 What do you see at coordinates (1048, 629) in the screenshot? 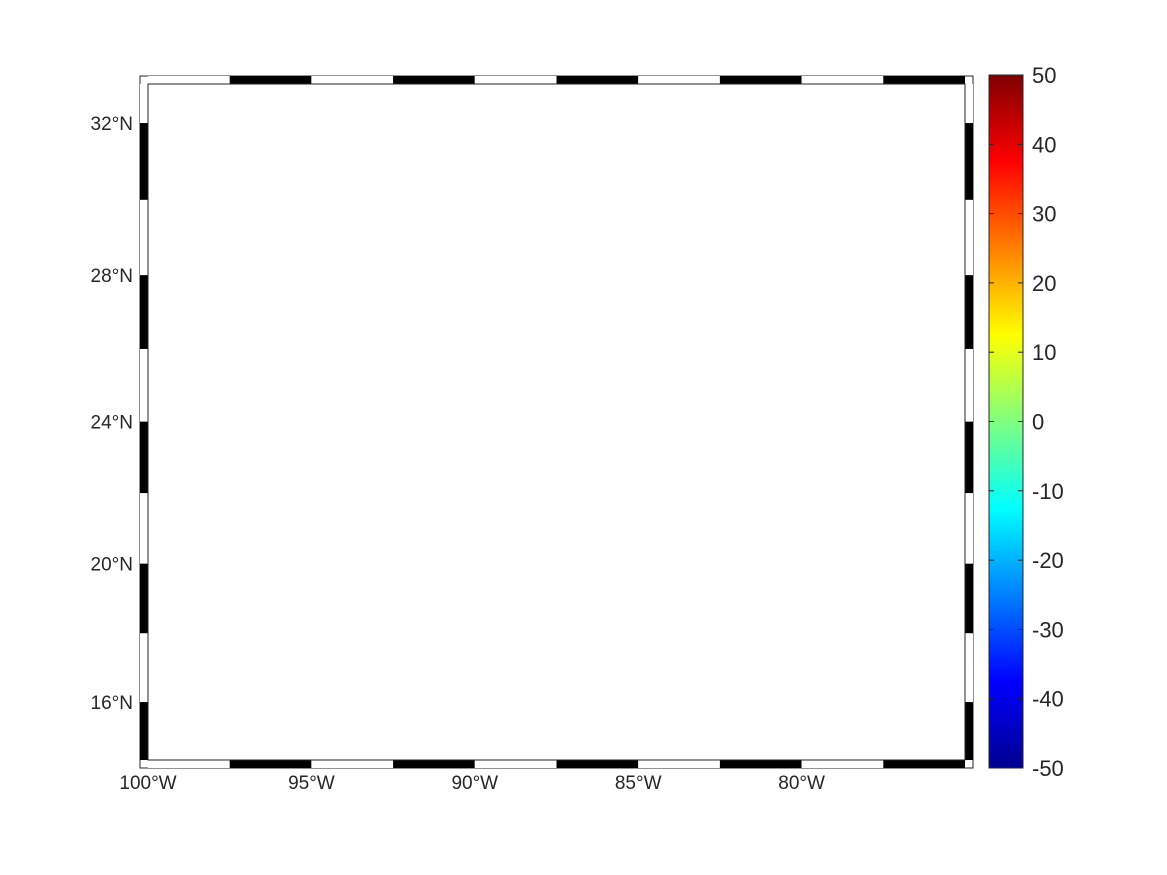
I see `colorbar-tick-label: -30` at bounding box center [1048, 629].